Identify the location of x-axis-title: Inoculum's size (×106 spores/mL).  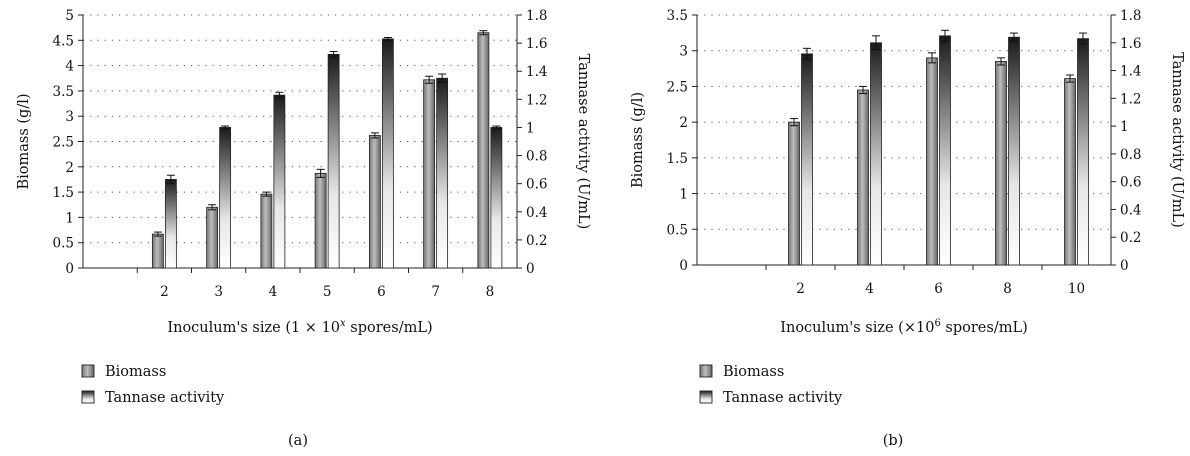
(904, 327).